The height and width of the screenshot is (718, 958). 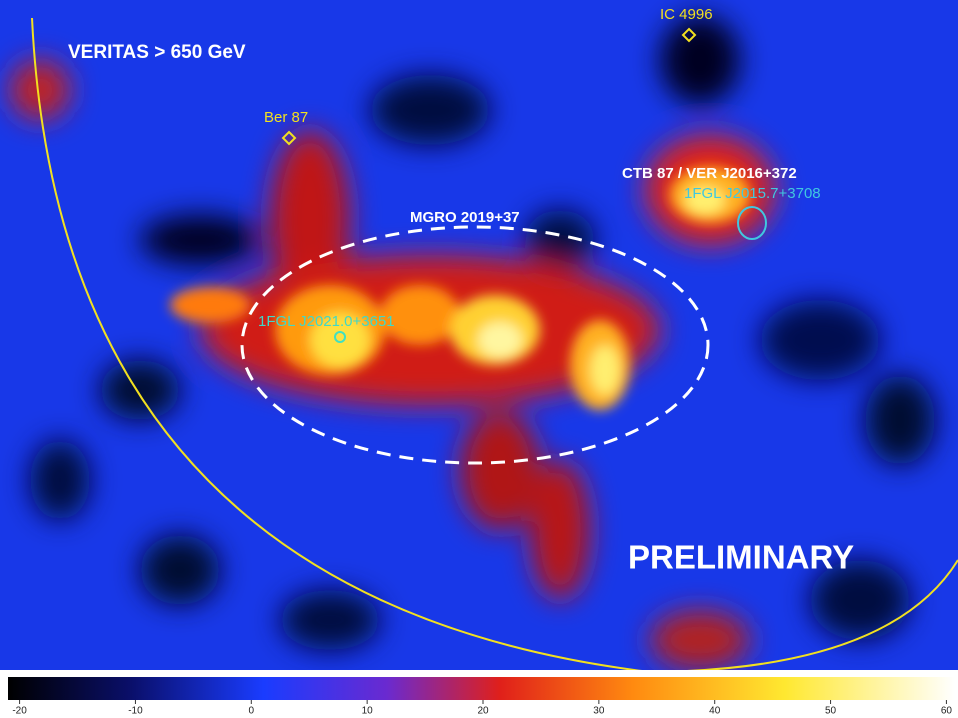 What do you see at coordinates (752, 223) in the screenshot?
I see `marker-fgl-a` at bounding box center [752, 223].